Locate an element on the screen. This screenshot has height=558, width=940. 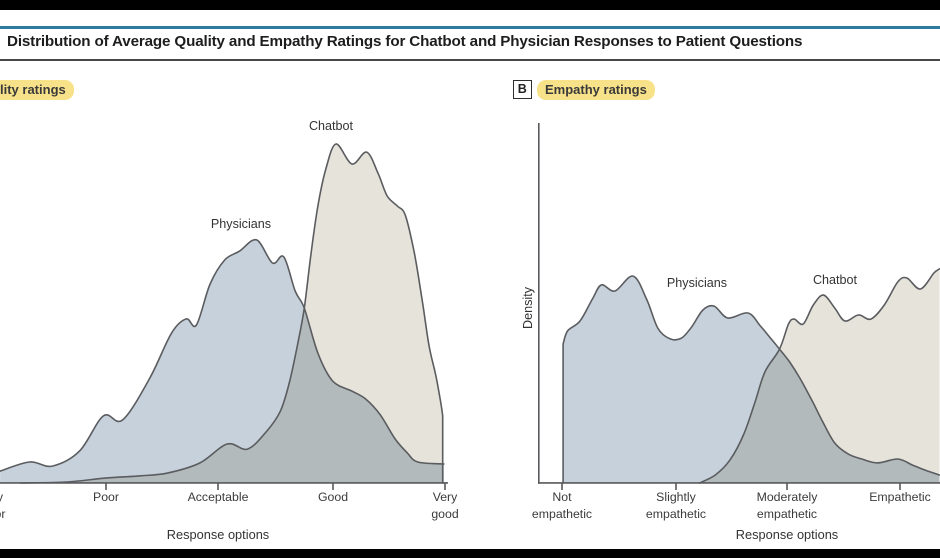
quality-x-axis-title: Response options is located at coordinates (218, 534).